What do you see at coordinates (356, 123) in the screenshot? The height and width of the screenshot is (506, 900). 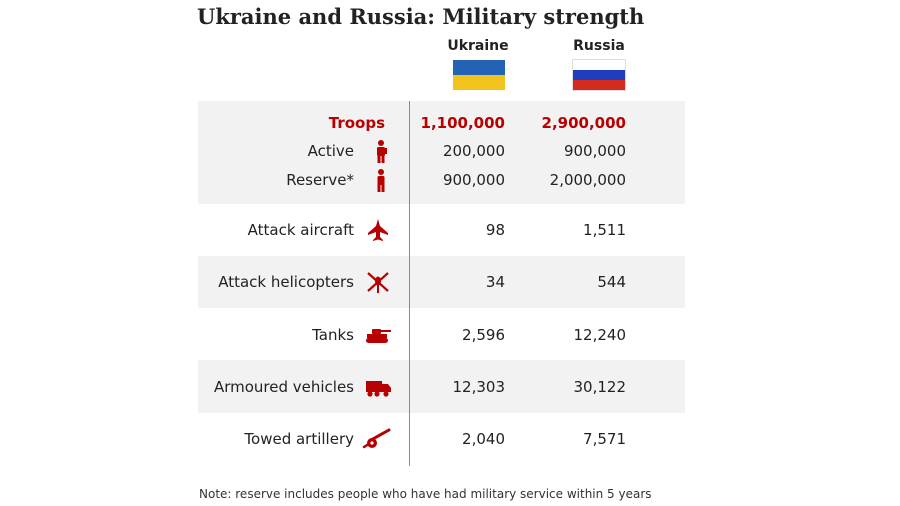 I see `row-label-troops: Troops` at bounding box center [356, 123].